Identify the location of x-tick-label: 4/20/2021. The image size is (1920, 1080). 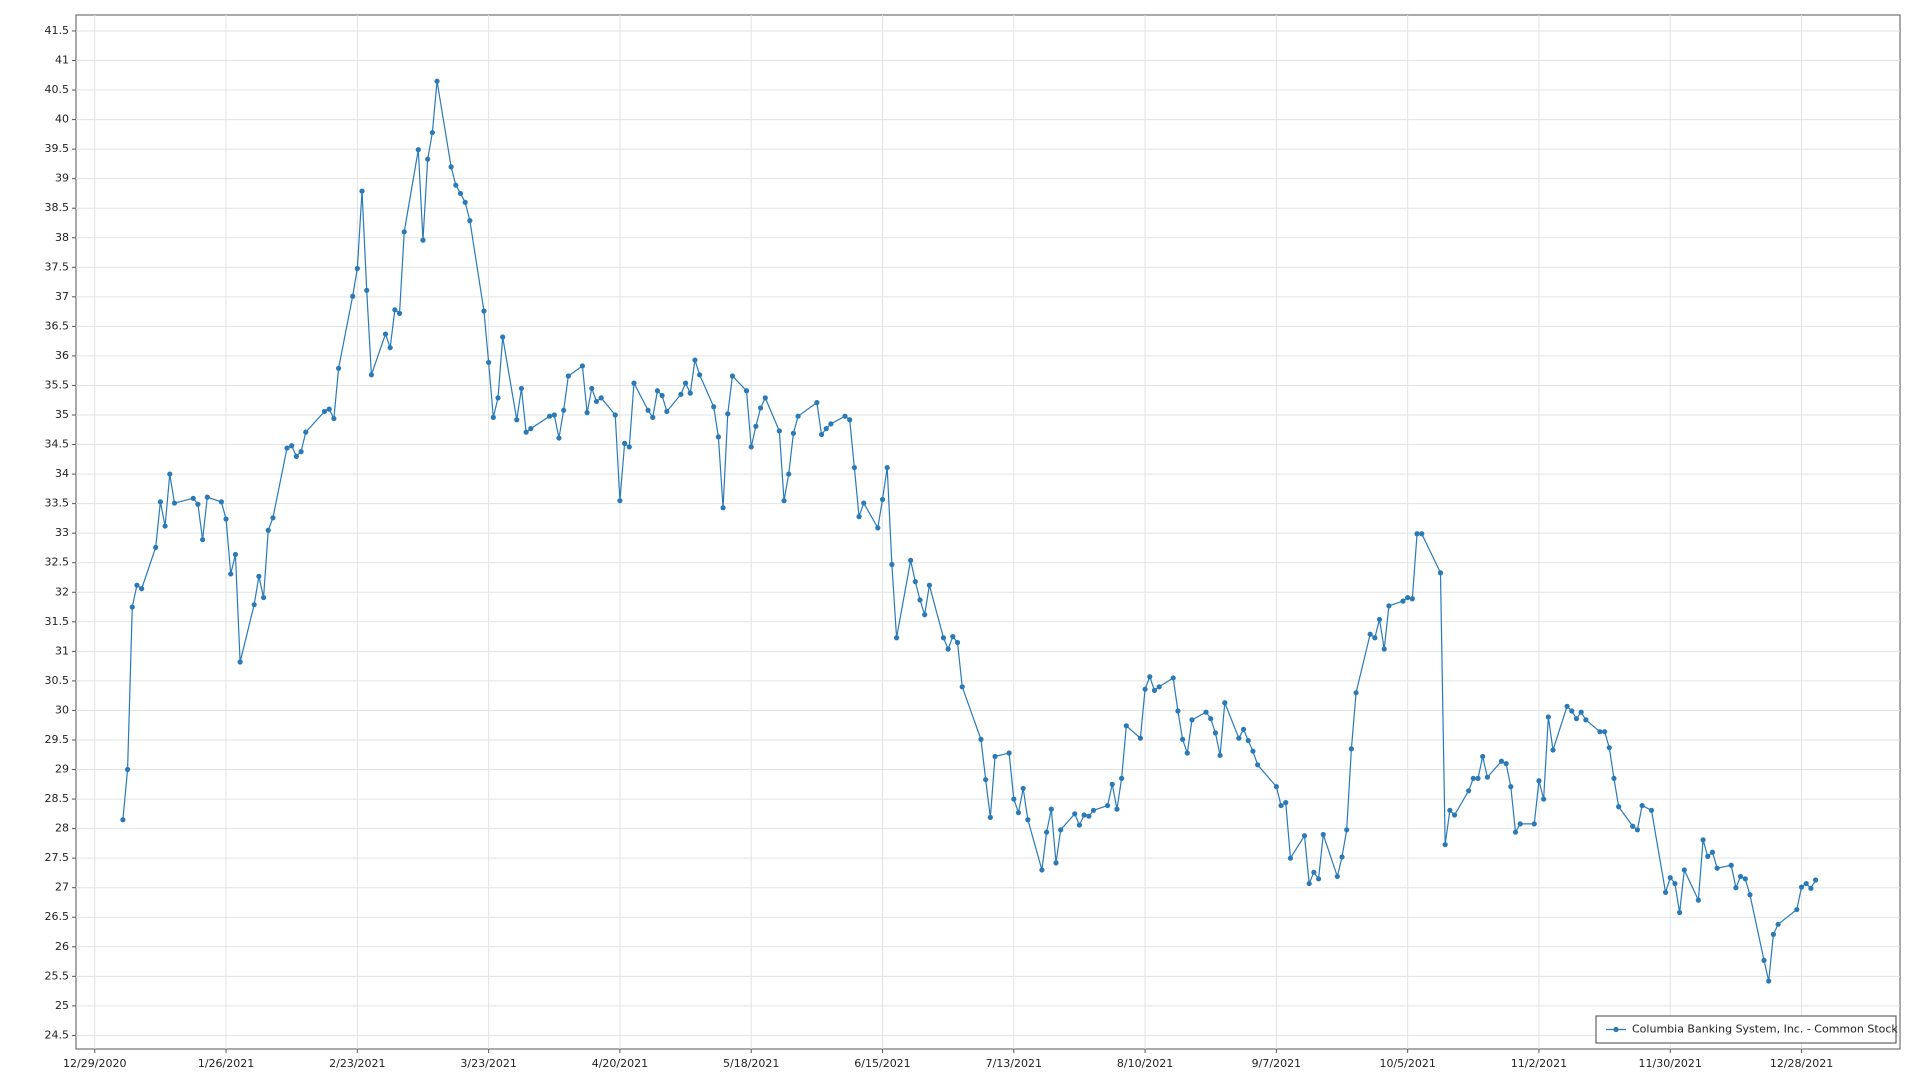
(620, 1063).